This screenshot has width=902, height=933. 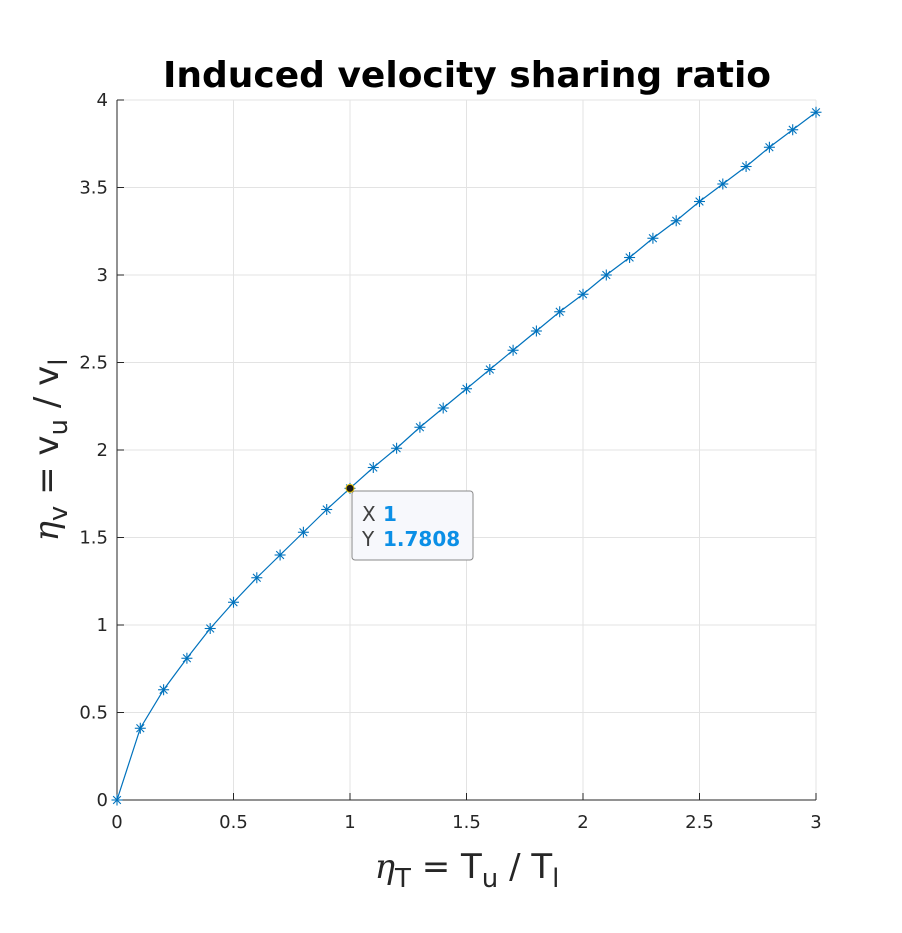 I want to click on y-axis-label: ηv = vu / vl, so click(x=50, y=450).